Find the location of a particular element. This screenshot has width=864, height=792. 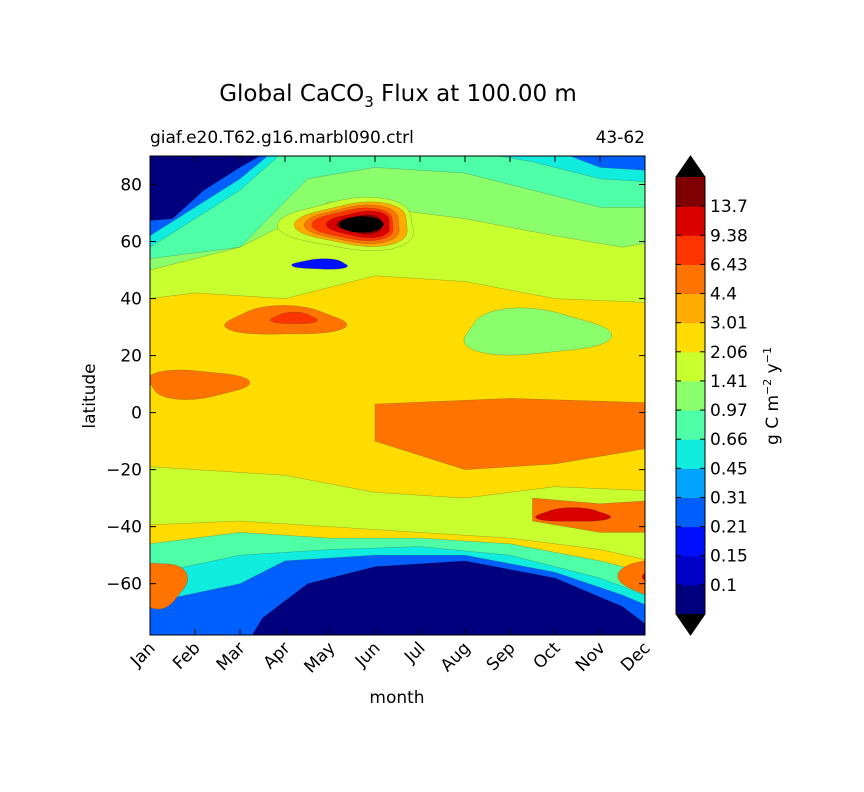

x-axis-label: month is located at coordinates (396, 698).